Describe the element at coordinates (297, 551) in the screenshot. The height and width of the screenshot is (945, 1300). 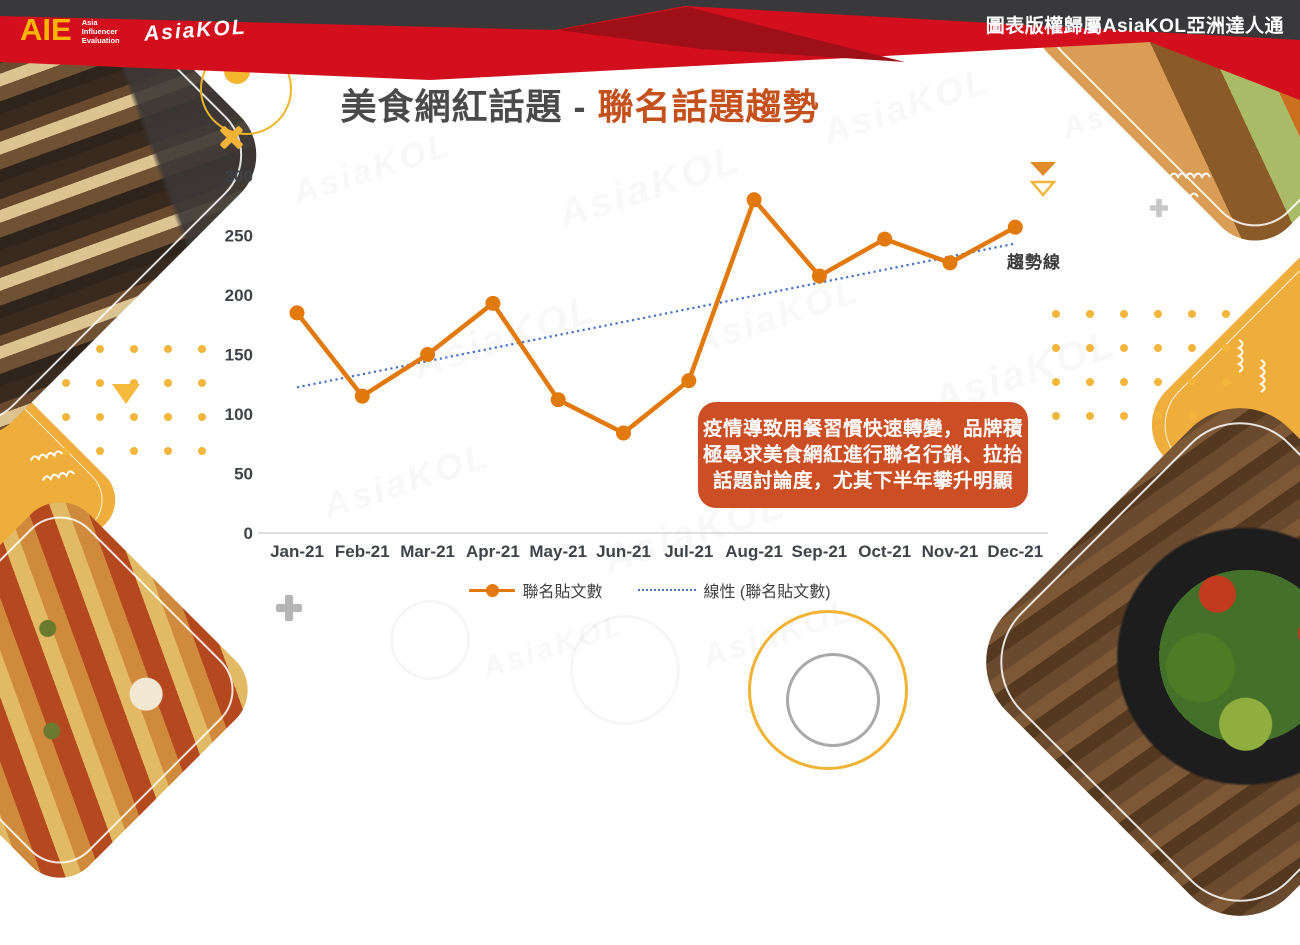
I see `x-tick-label: Jan-21` at that location.